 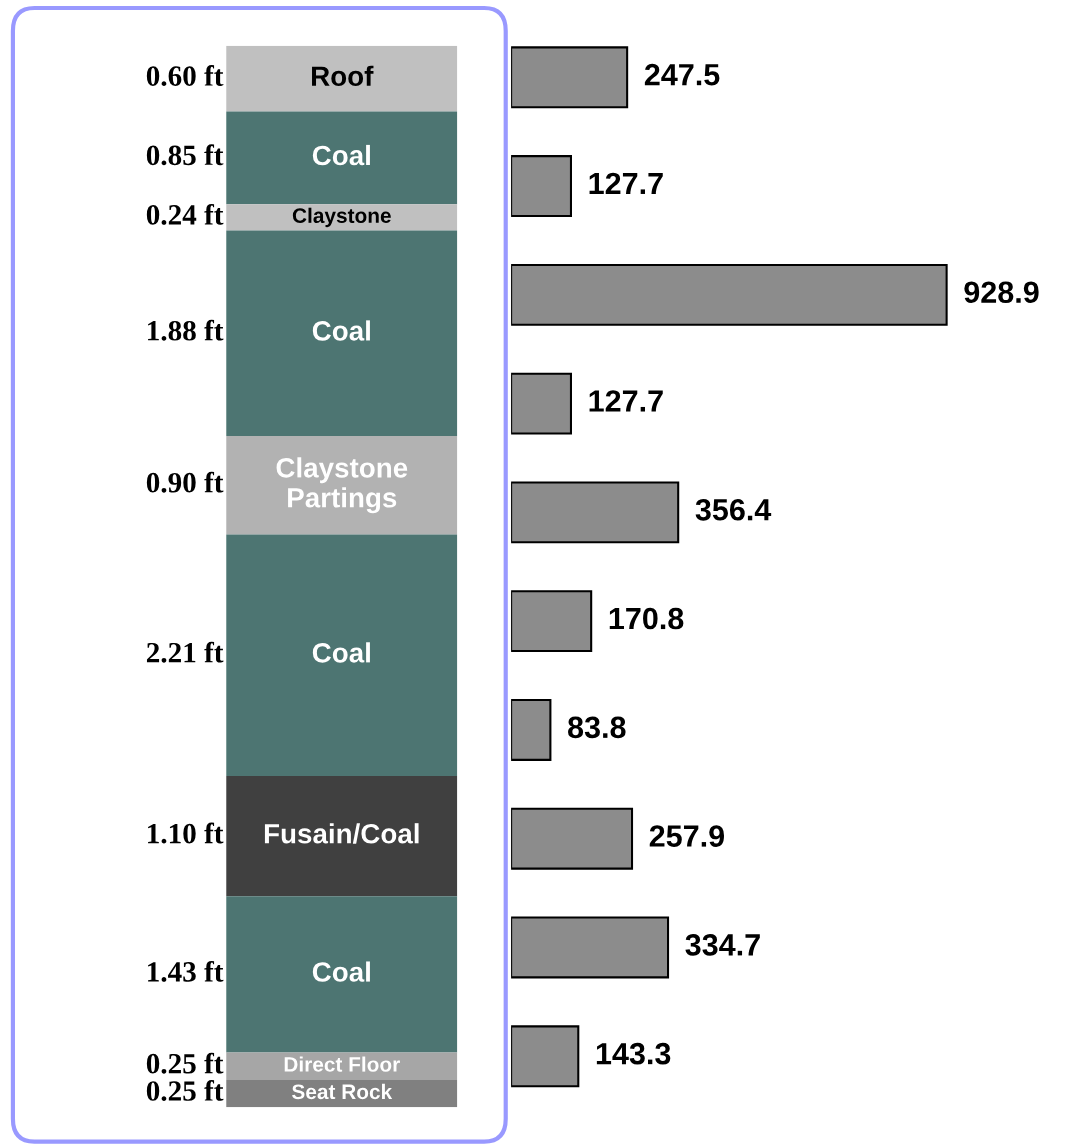 What do you see at coordinates (343, 76) in the screenshot?
I see `category-label: Roof` at bounding box center [343, 76].